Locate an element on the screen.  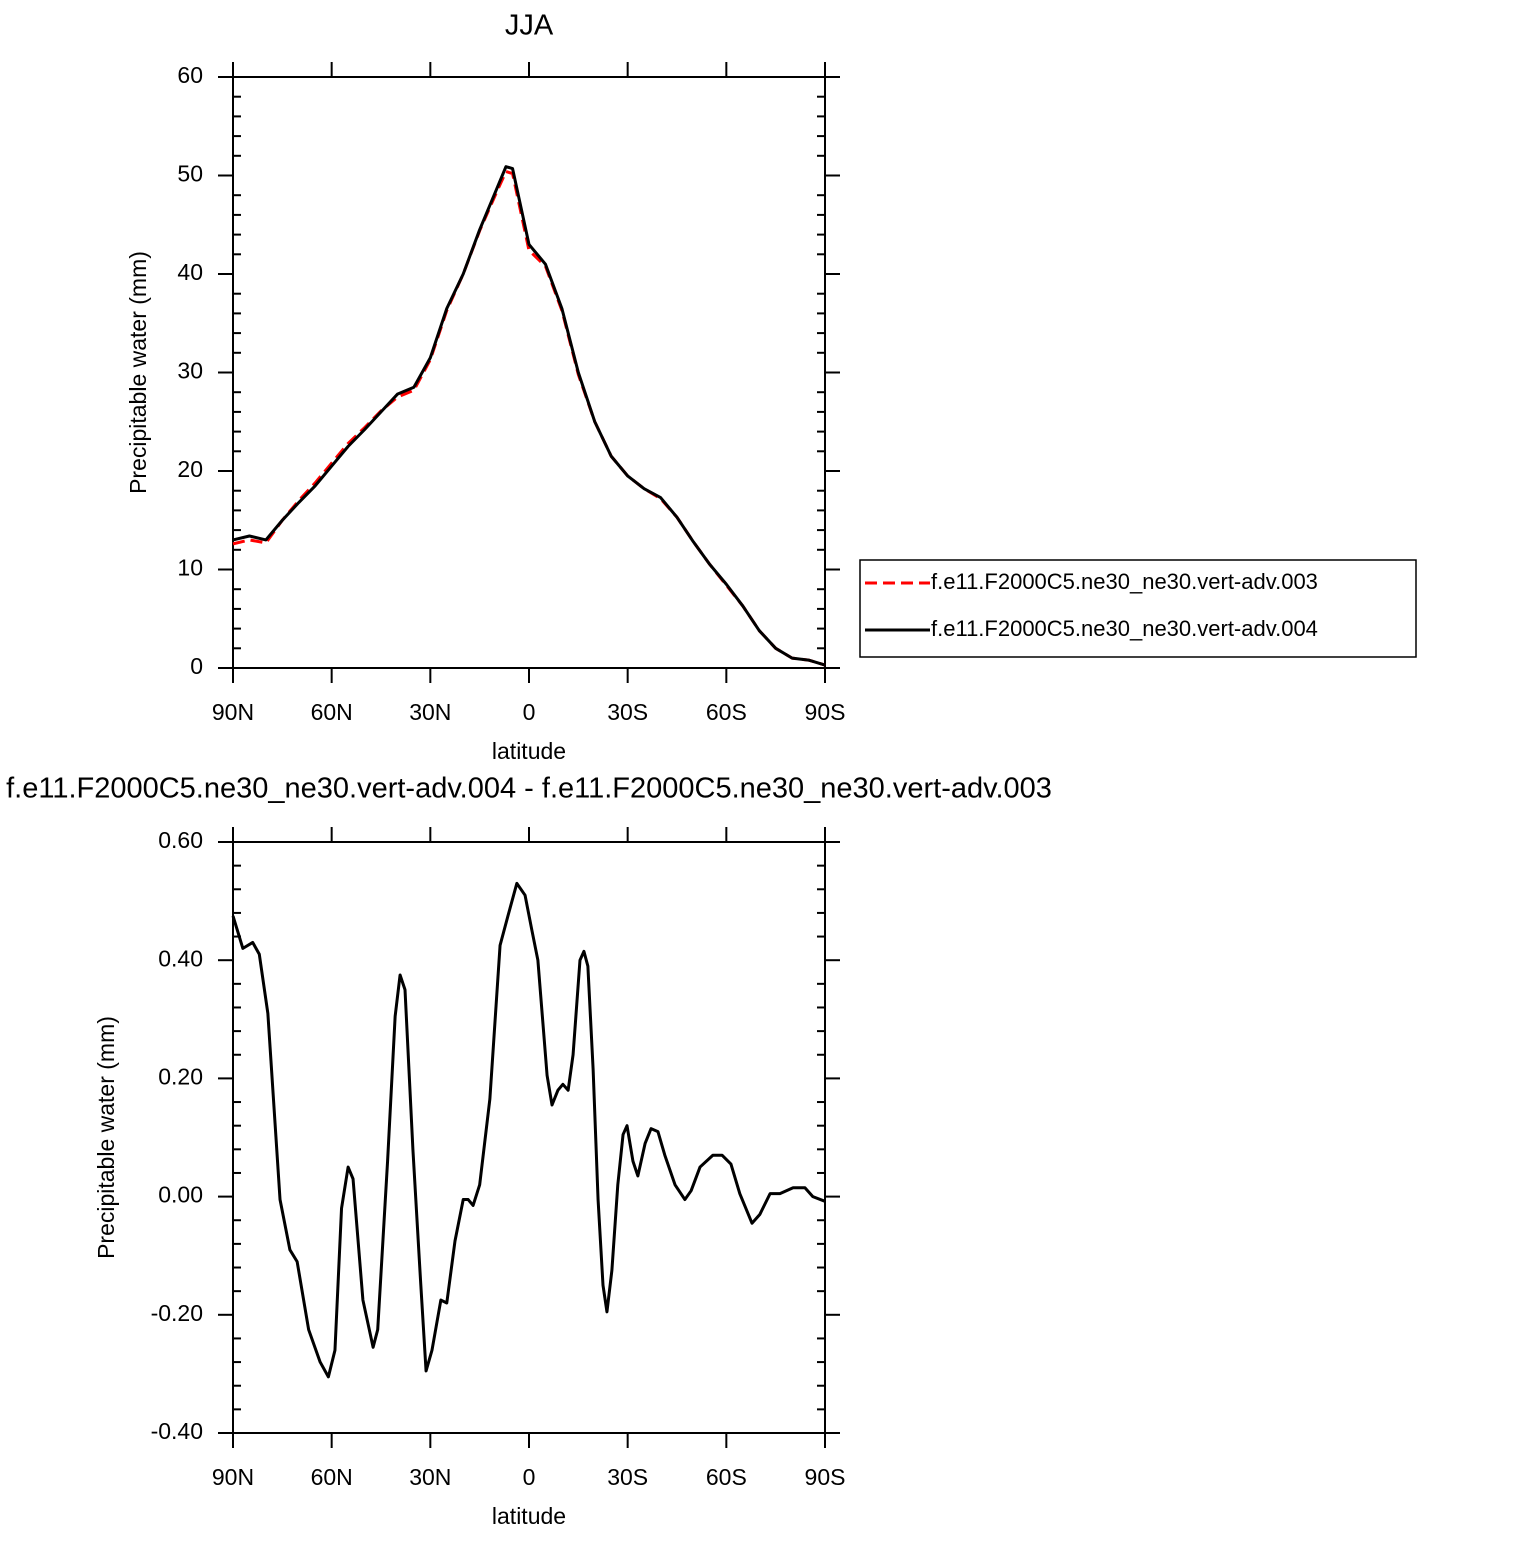
legend-label: f.e11.F2000C5.ne30_ne30.vert-adv.004 is located at coordinates (1124, 628).